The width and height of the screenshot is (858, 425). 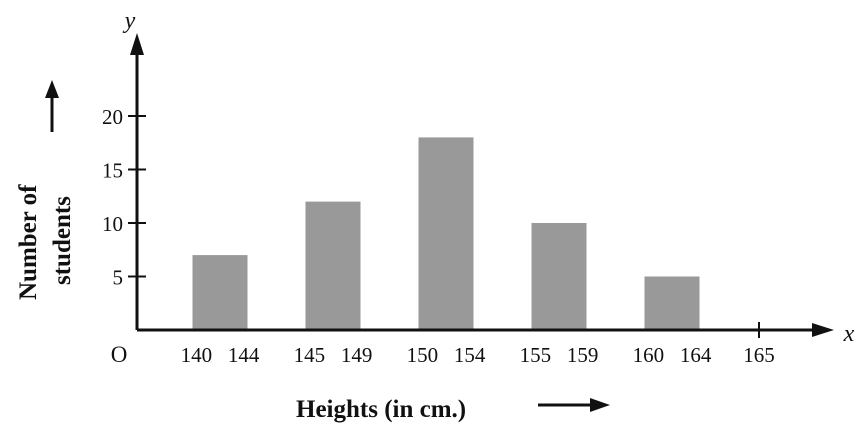 I want to click on x-axis-label: Heights (in cm.), so click(x=381, y=409).